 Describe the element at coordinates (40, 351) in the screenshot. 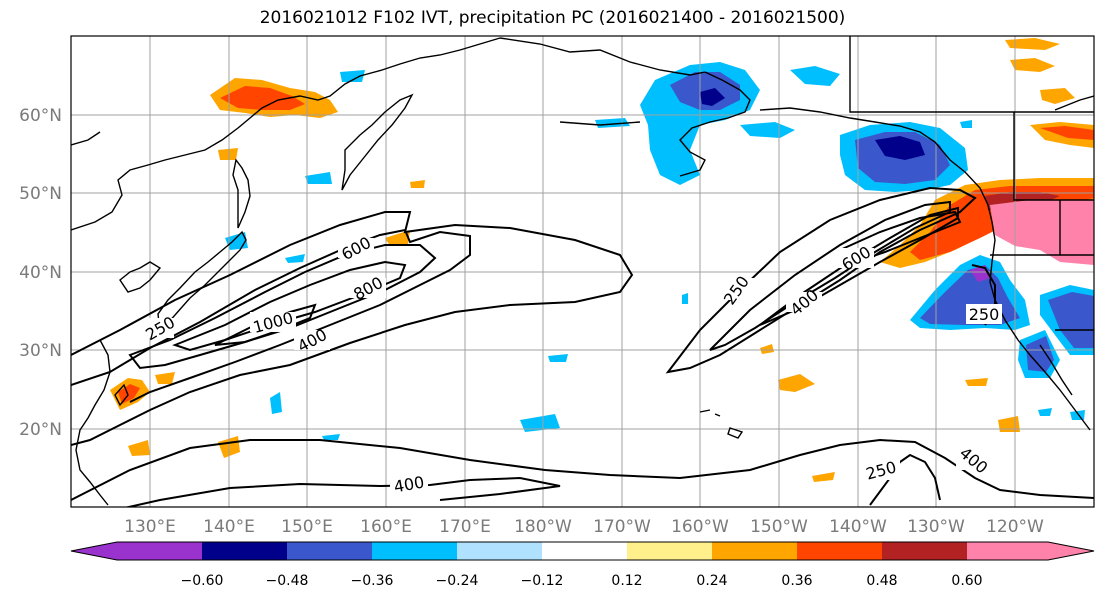

I see `lat-label: 30°N` at that location.